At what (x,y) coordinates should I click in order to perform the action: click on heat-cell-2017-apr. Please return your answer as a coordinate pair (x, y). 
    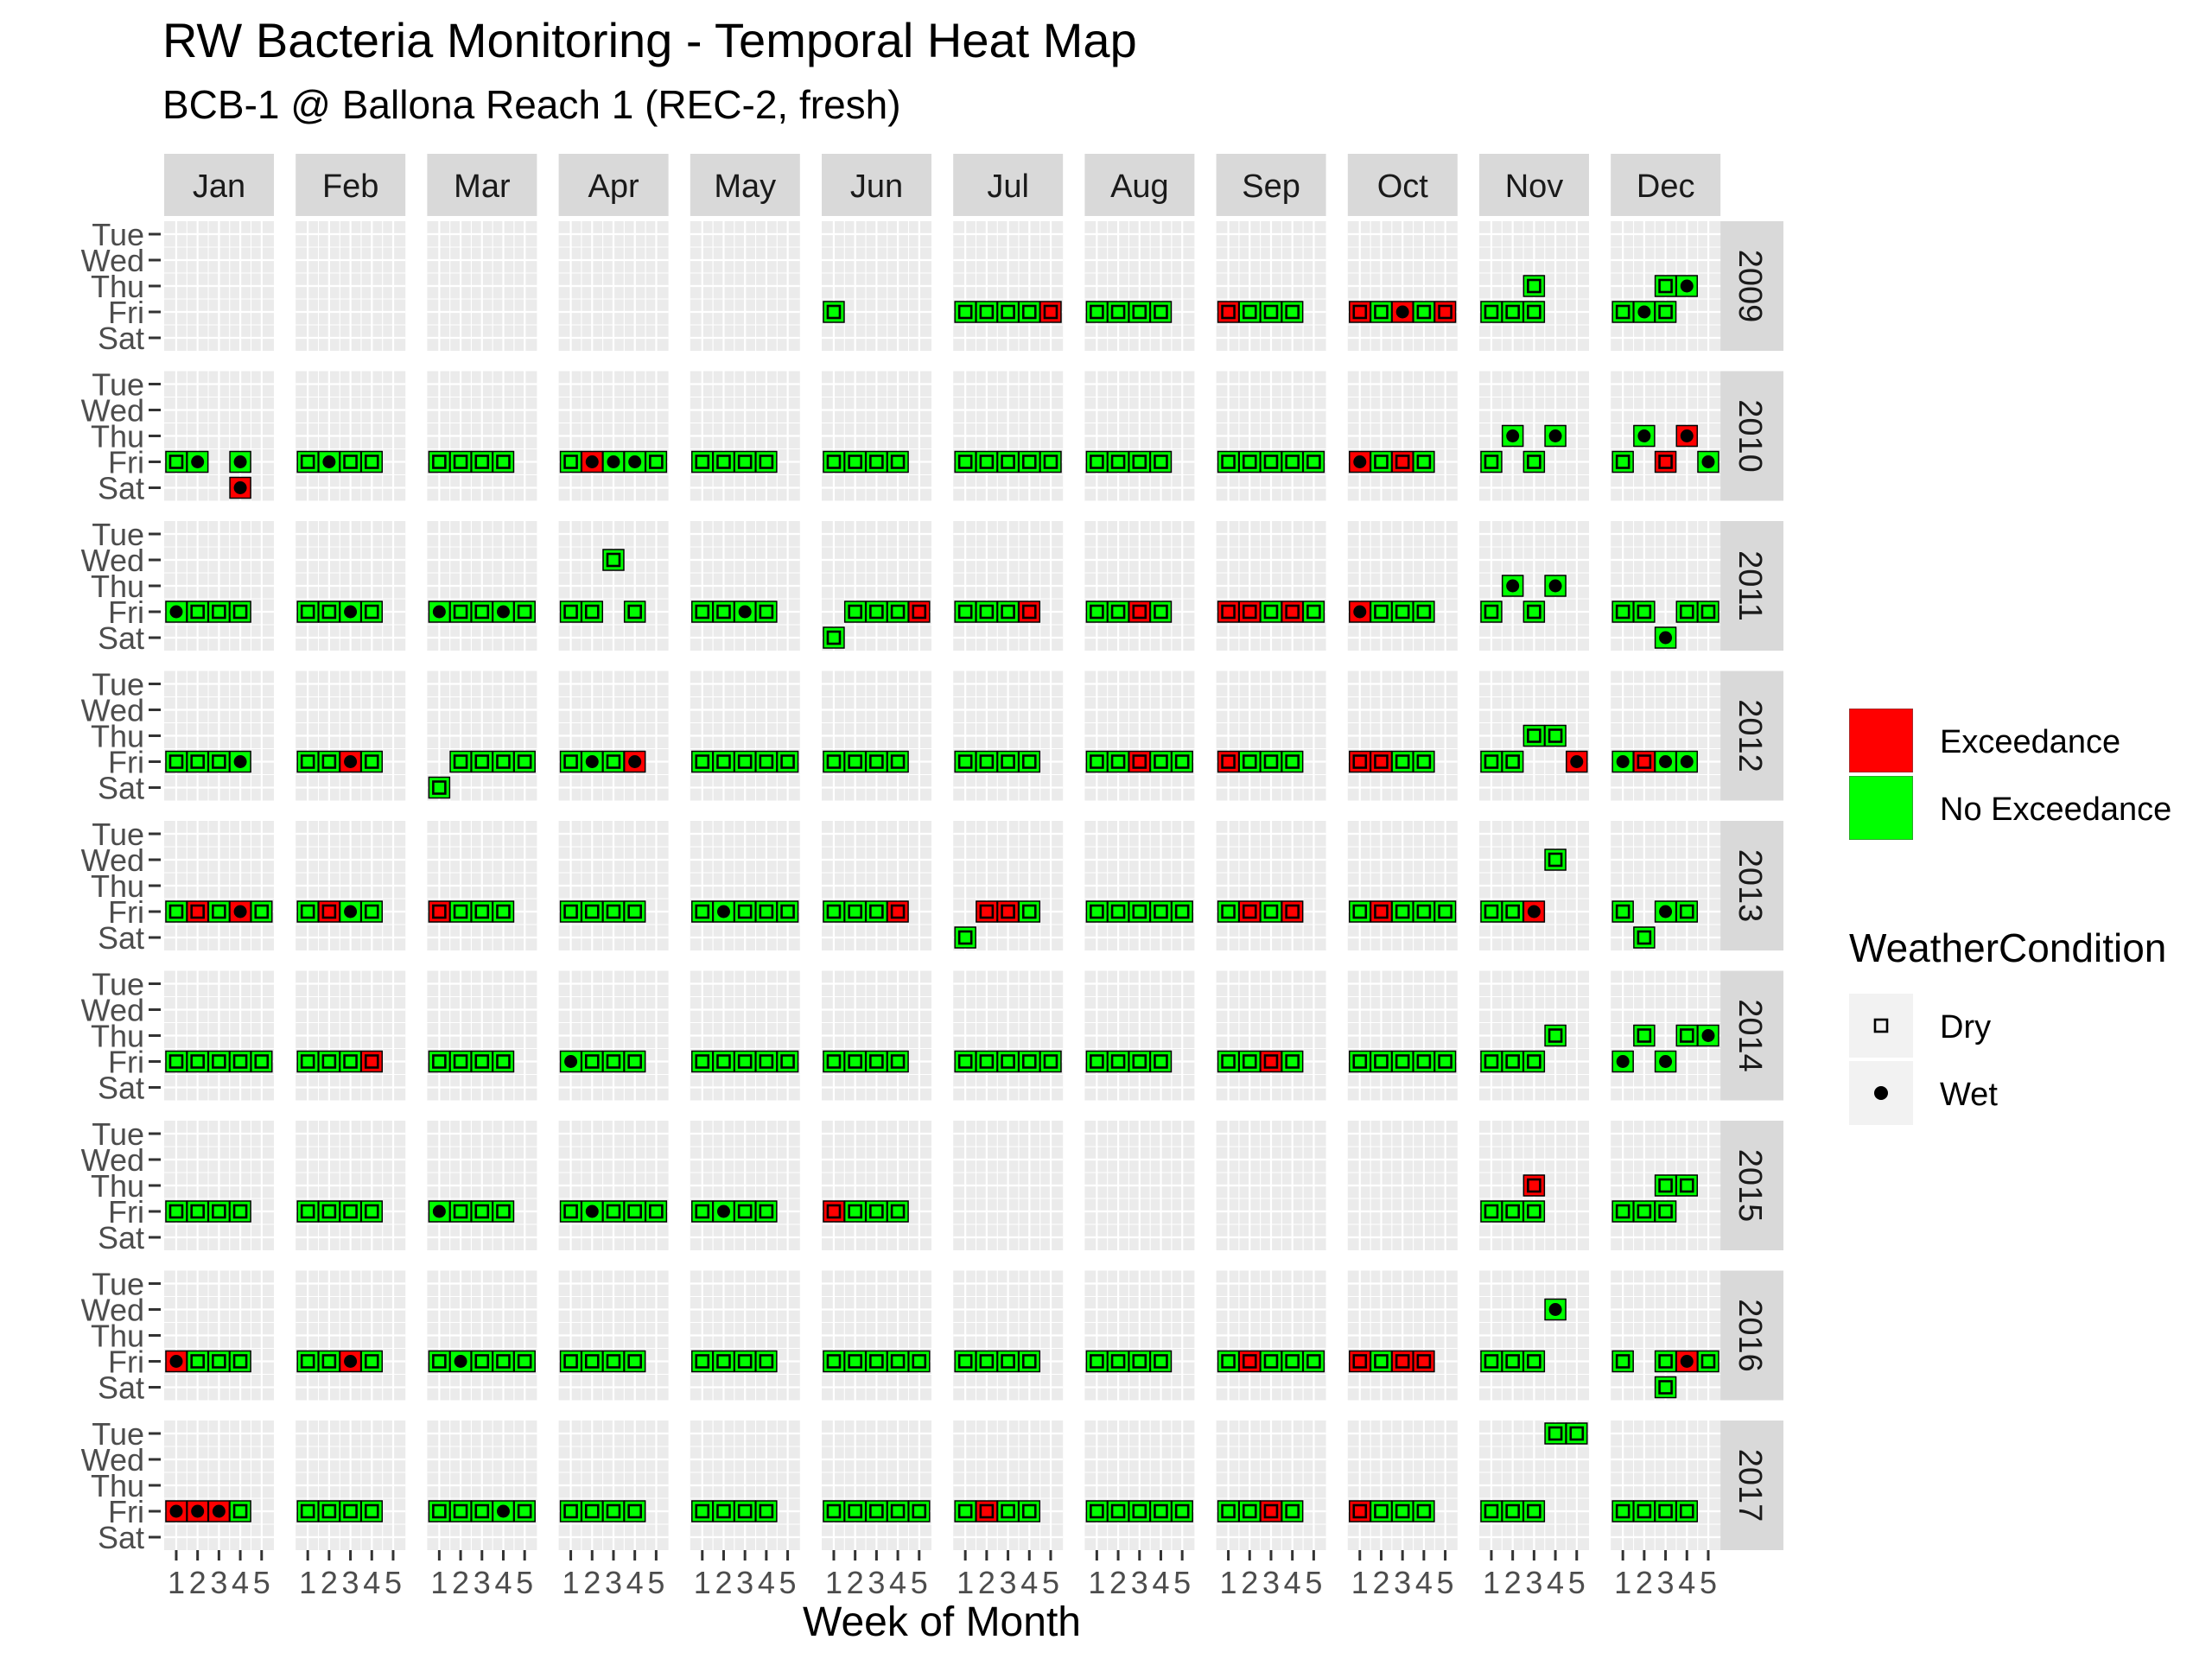
    Looking at the image, I should click on (570, 1511).